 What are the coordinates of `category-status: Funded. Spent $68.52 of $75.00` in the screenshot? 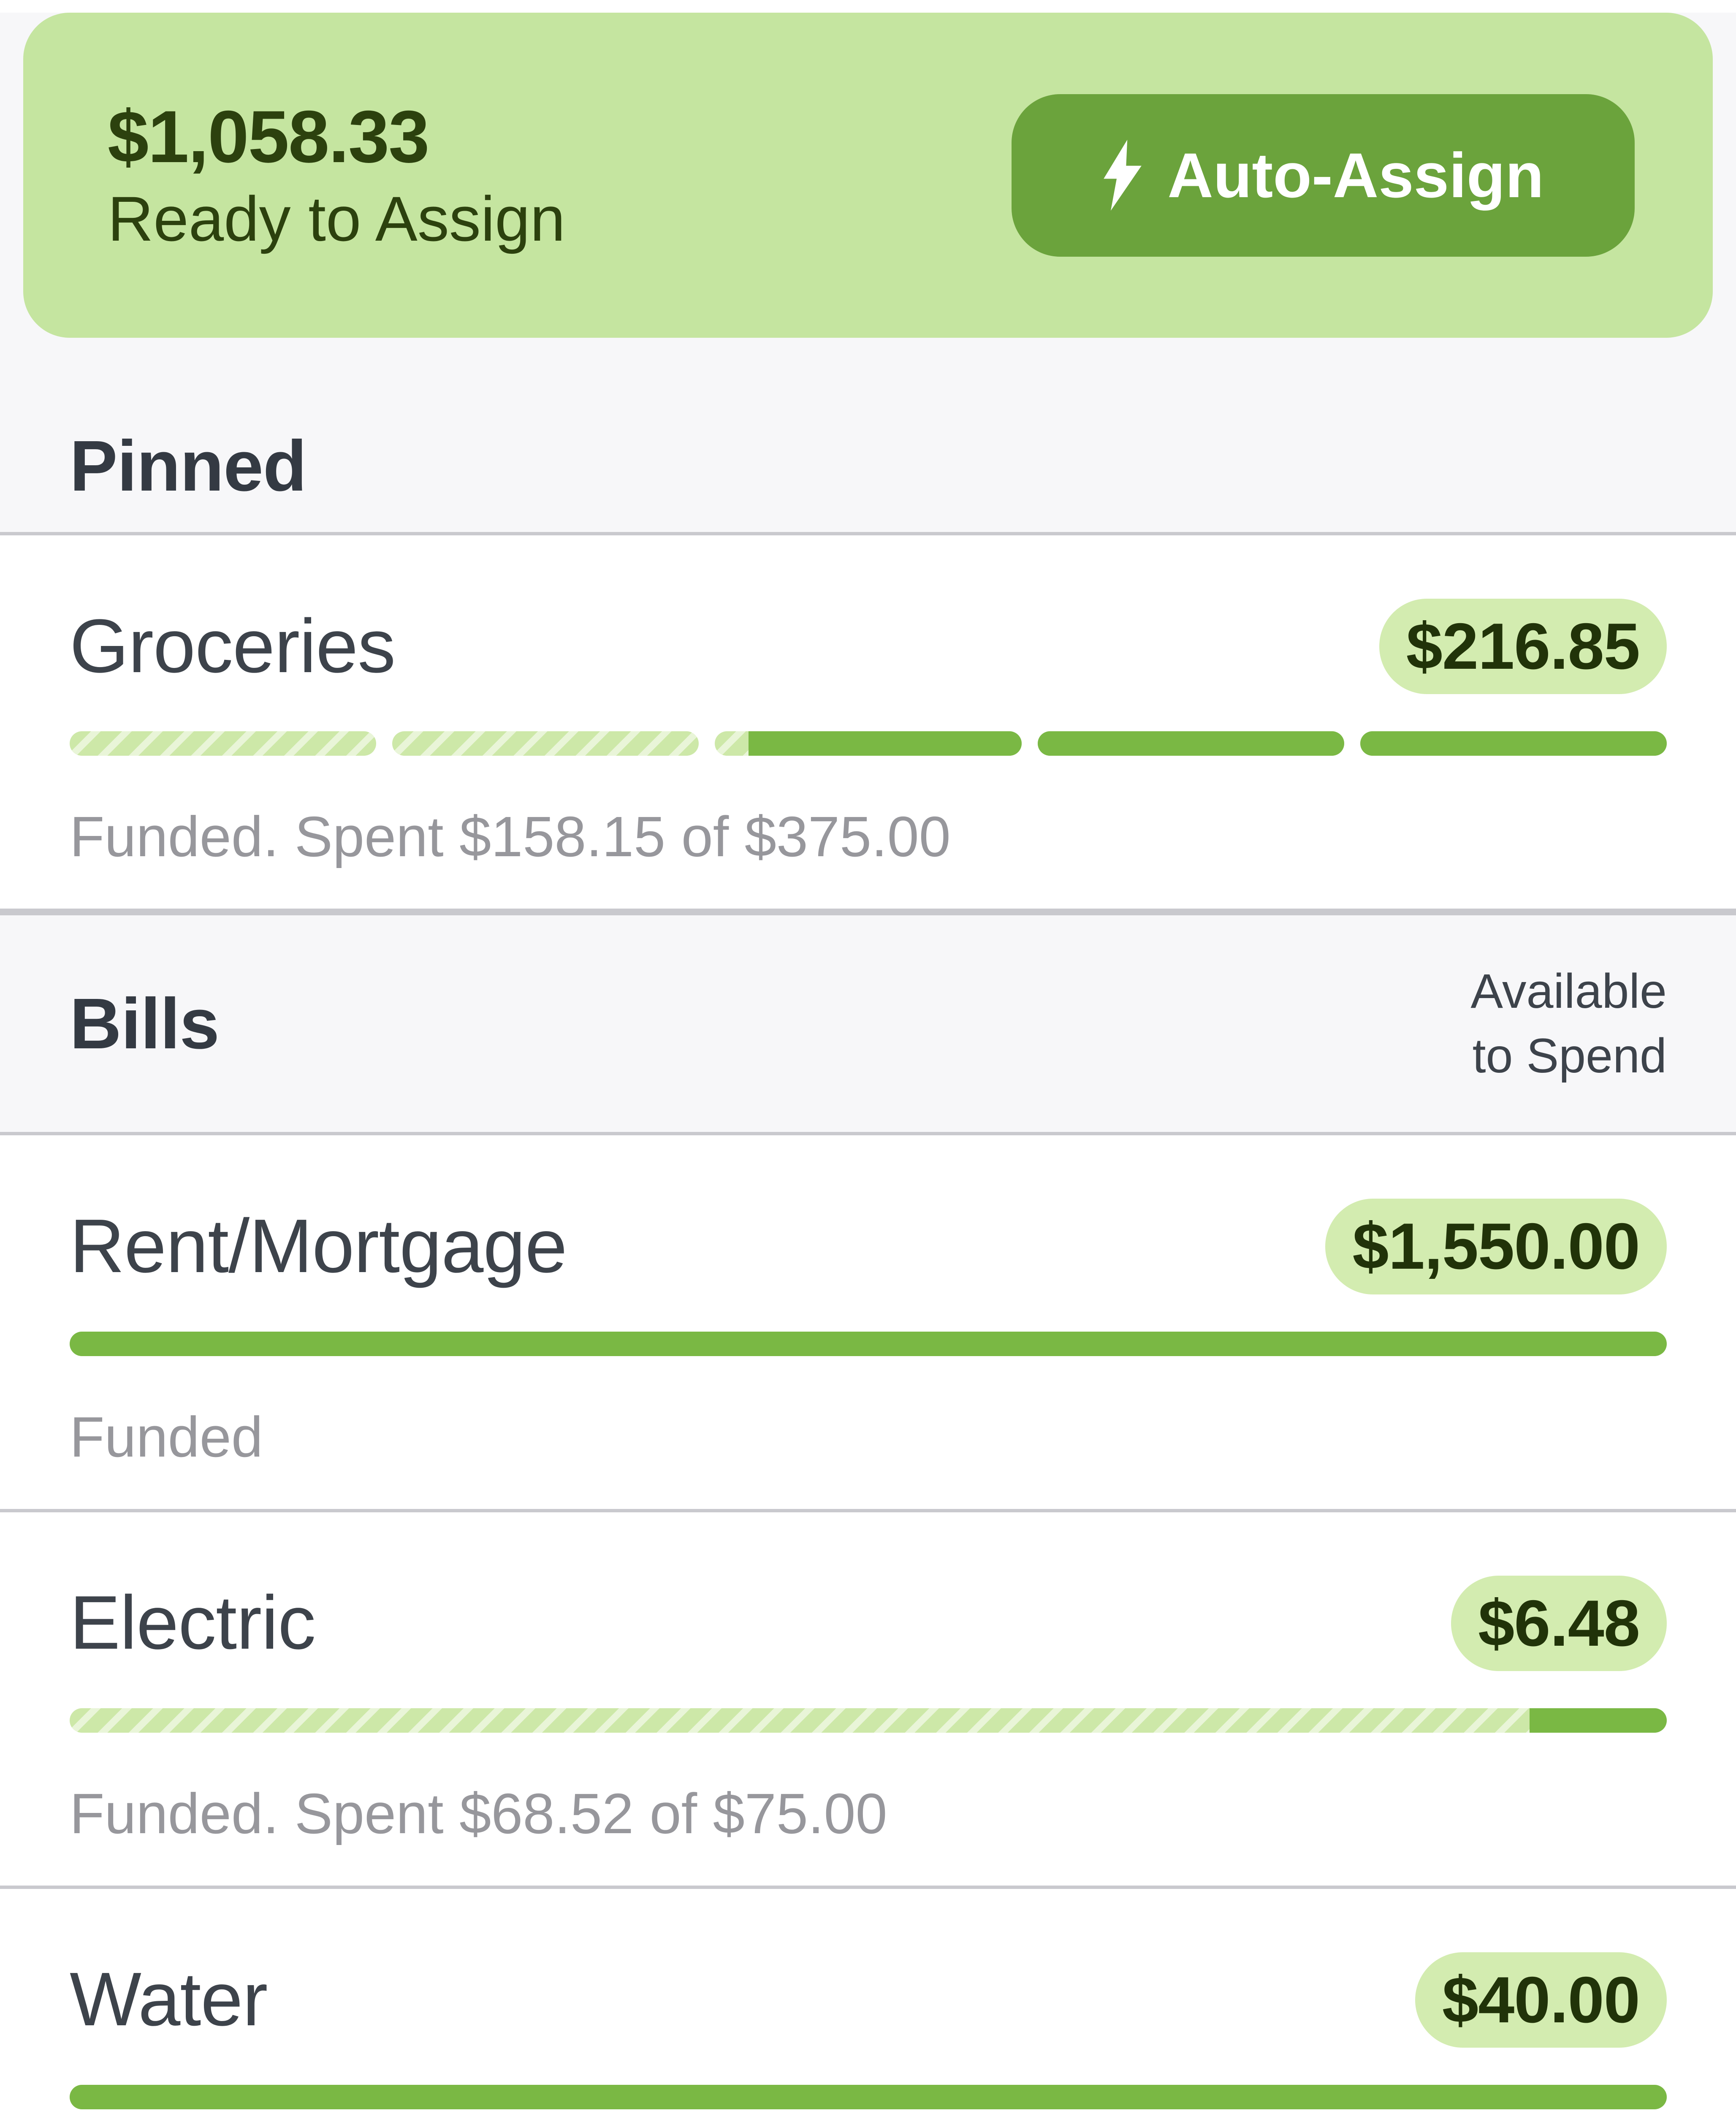 It's located at (478, 1813).